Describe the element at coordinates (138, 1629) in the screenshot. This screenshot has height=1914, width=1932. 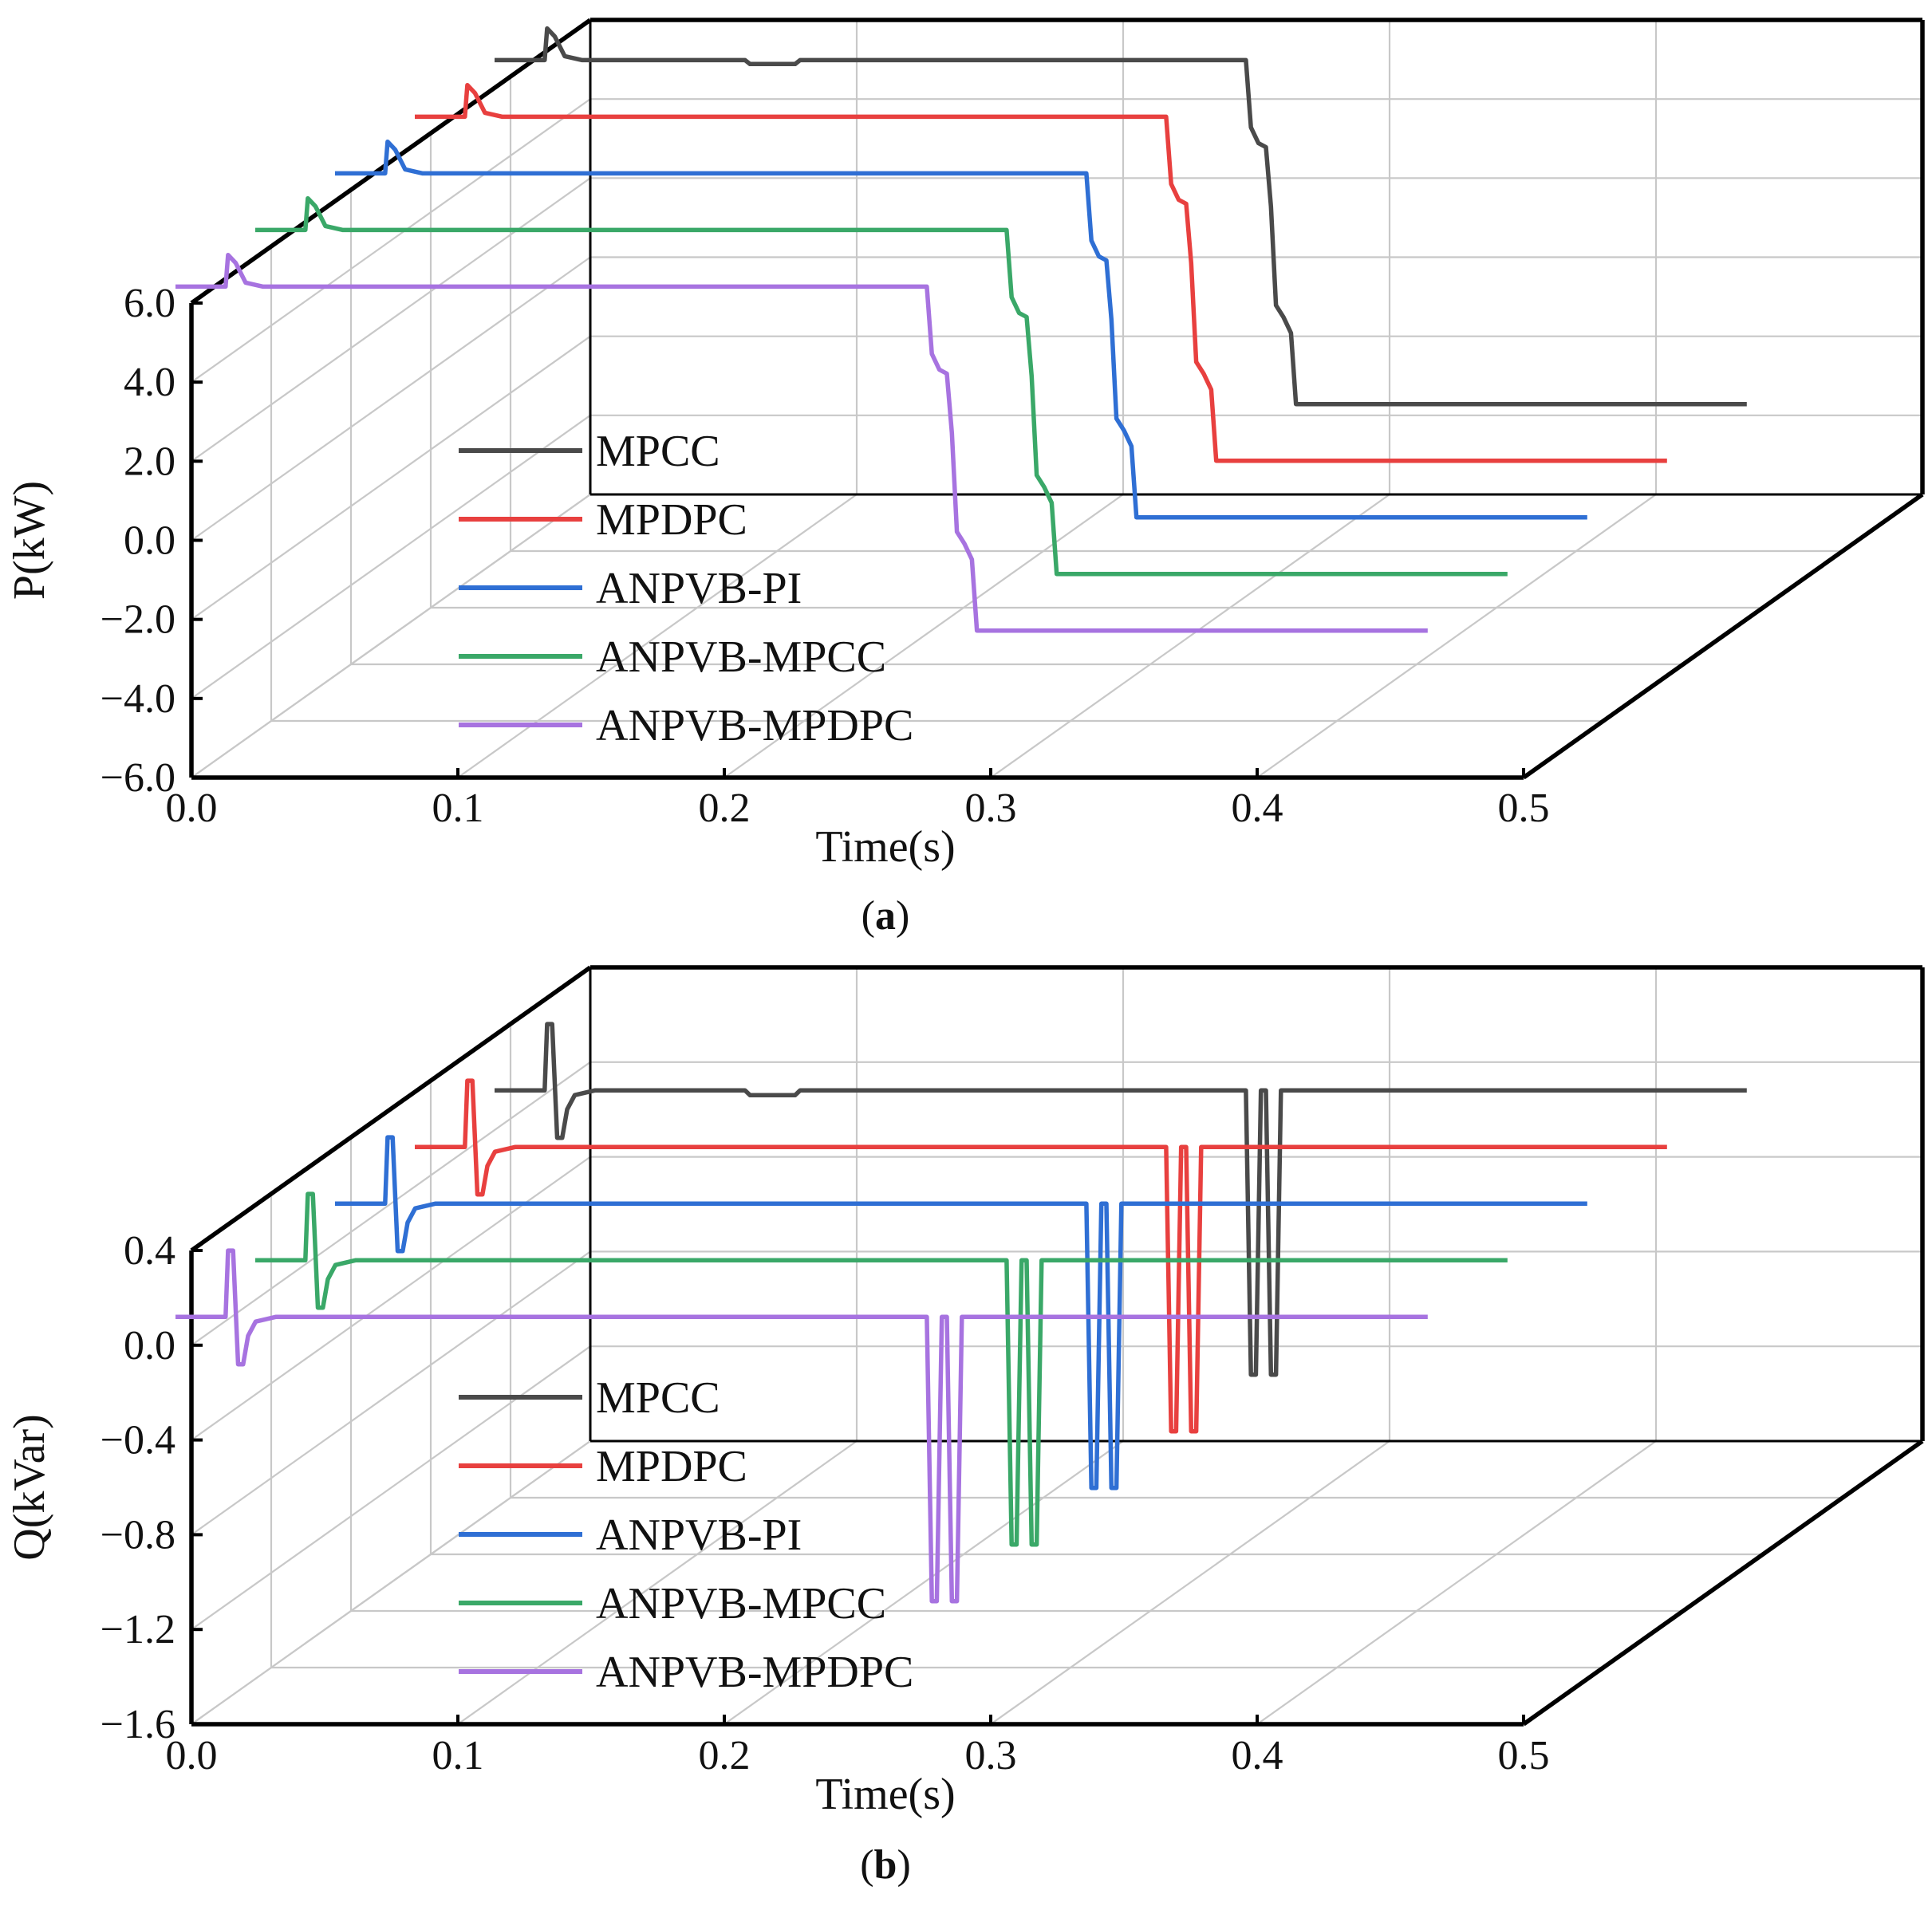
I see `y-tick-label: −1.2` at that location.